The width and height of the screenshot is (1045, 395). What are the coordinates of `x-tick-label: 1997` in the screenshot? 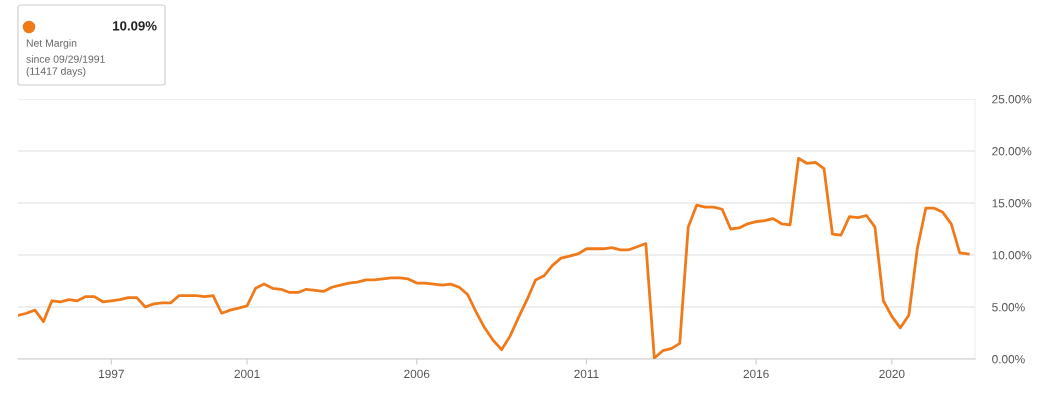 It's located at (111, 374).